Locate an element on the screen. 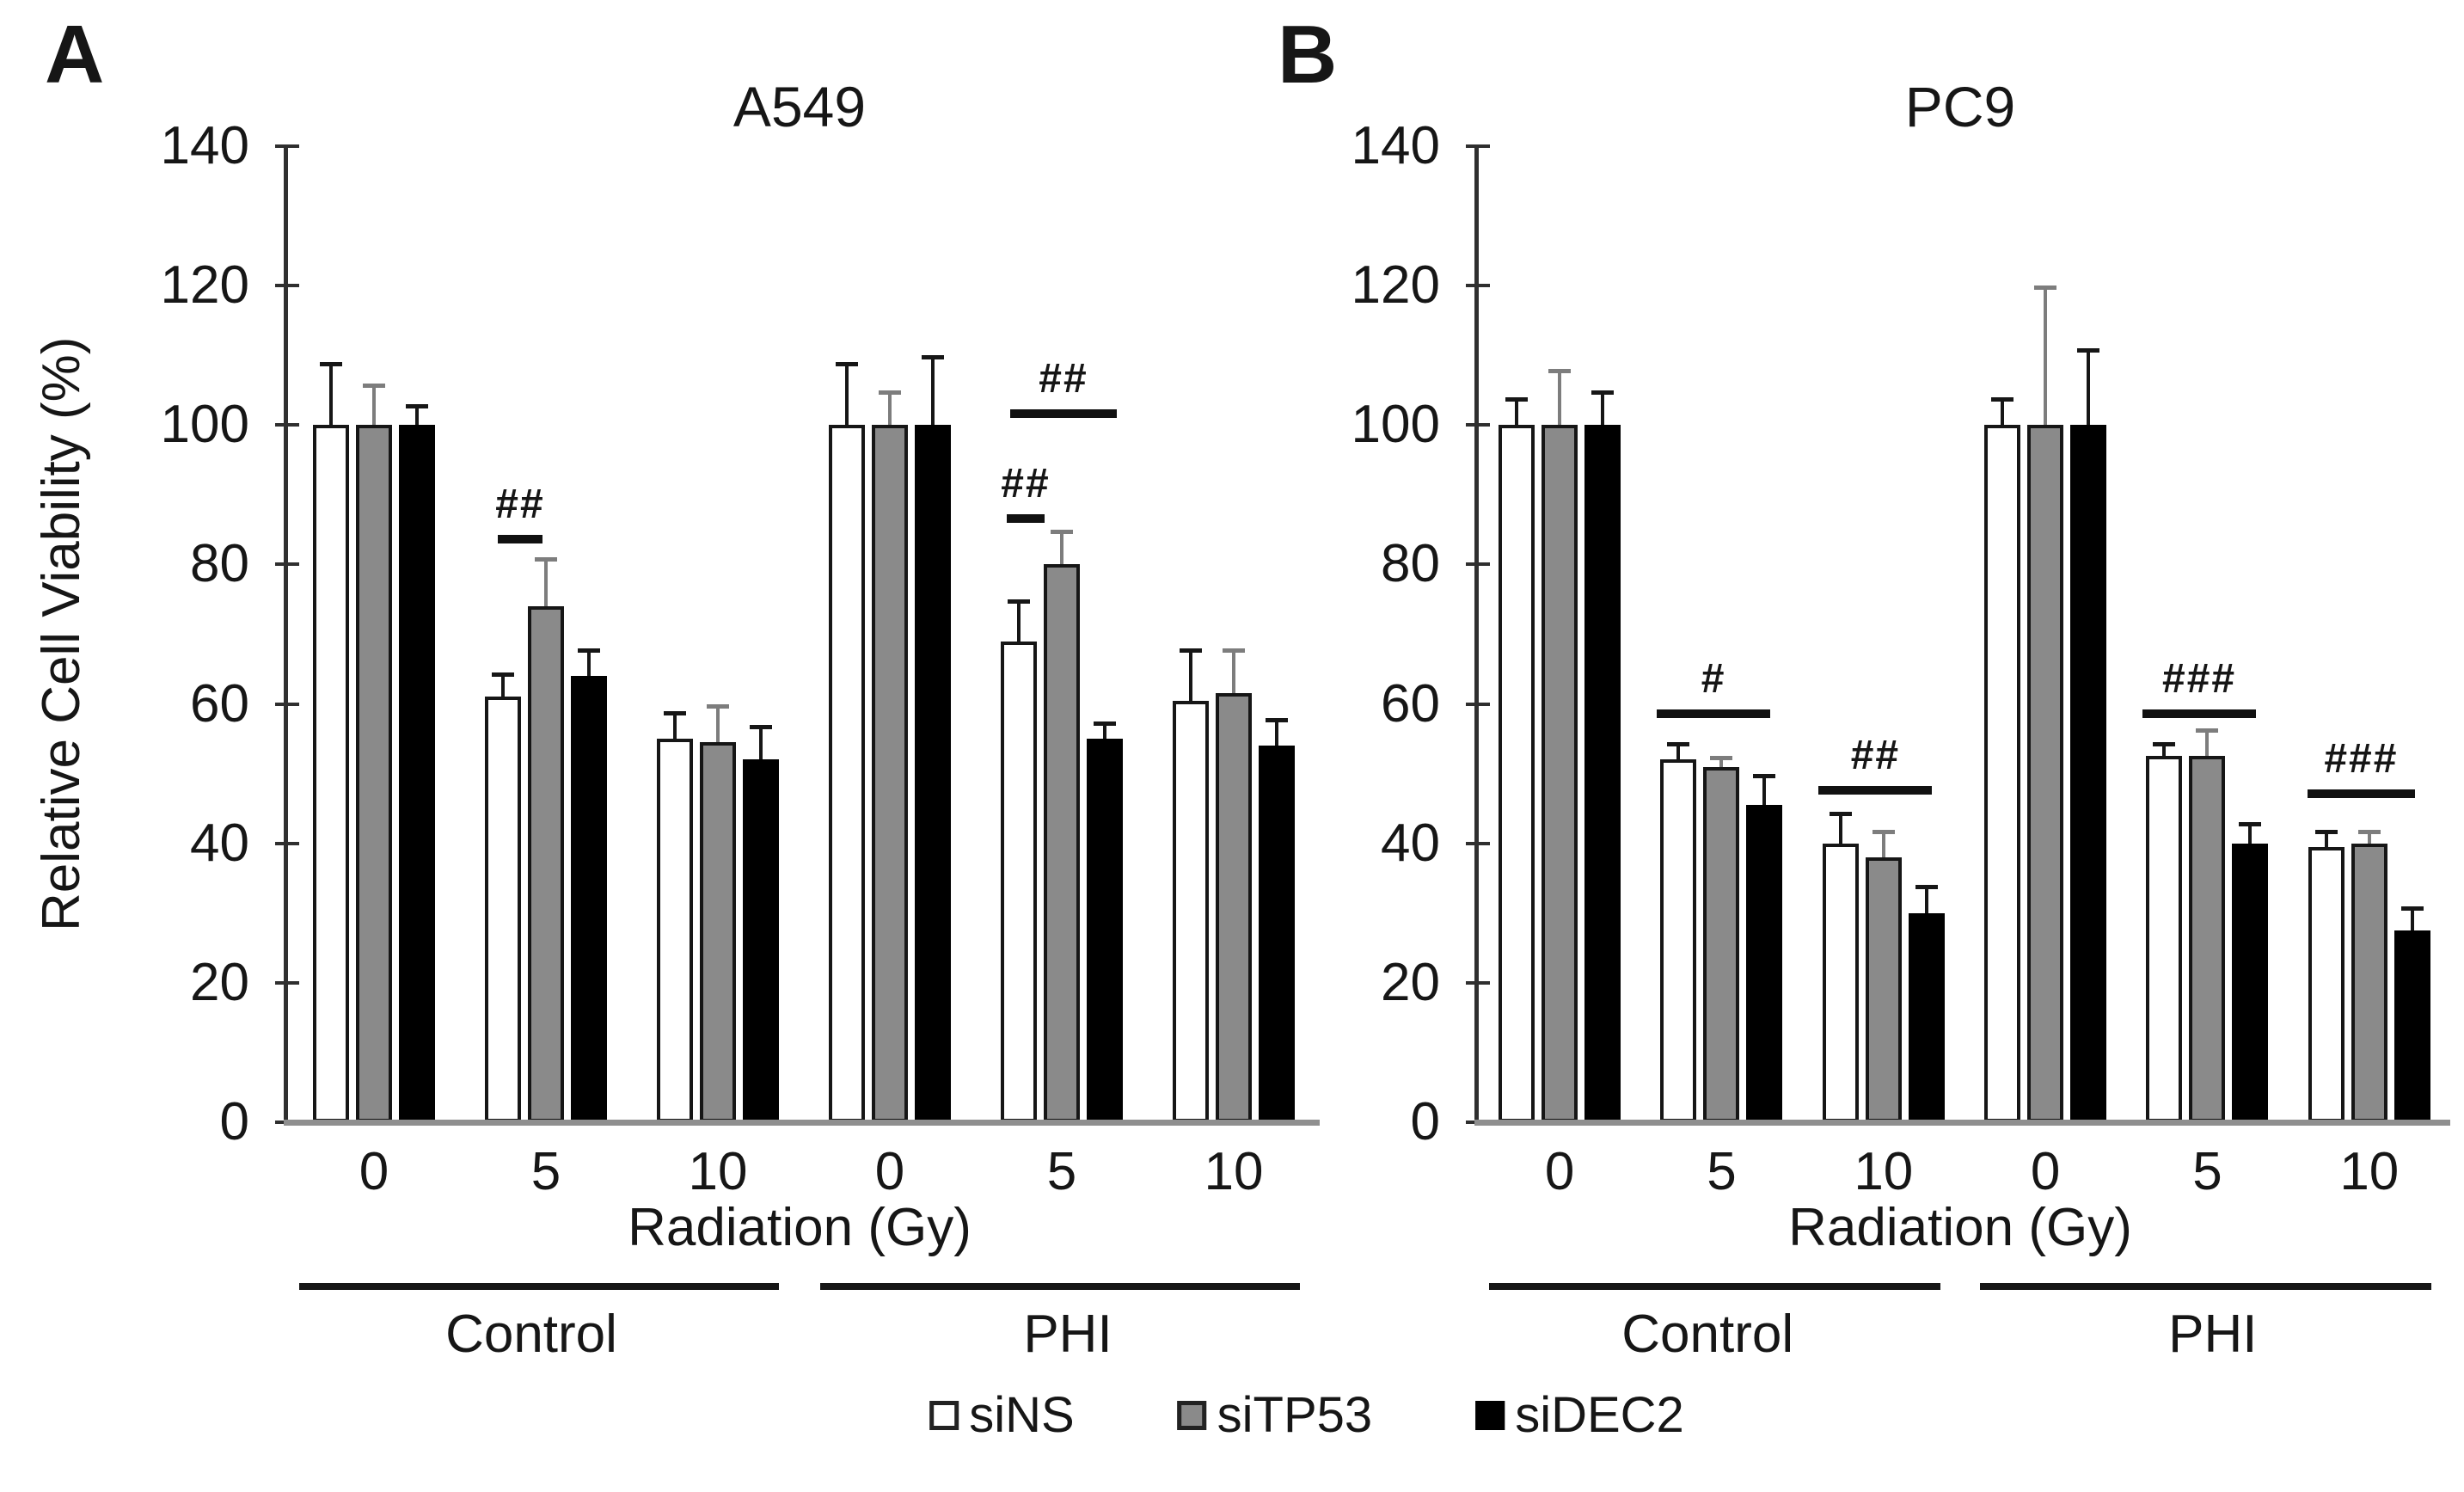 The height and width of the screenshot is (1492, 2464). bar-PC9-PHI-10Gy-siNS is located at coordinates (2326, 984).